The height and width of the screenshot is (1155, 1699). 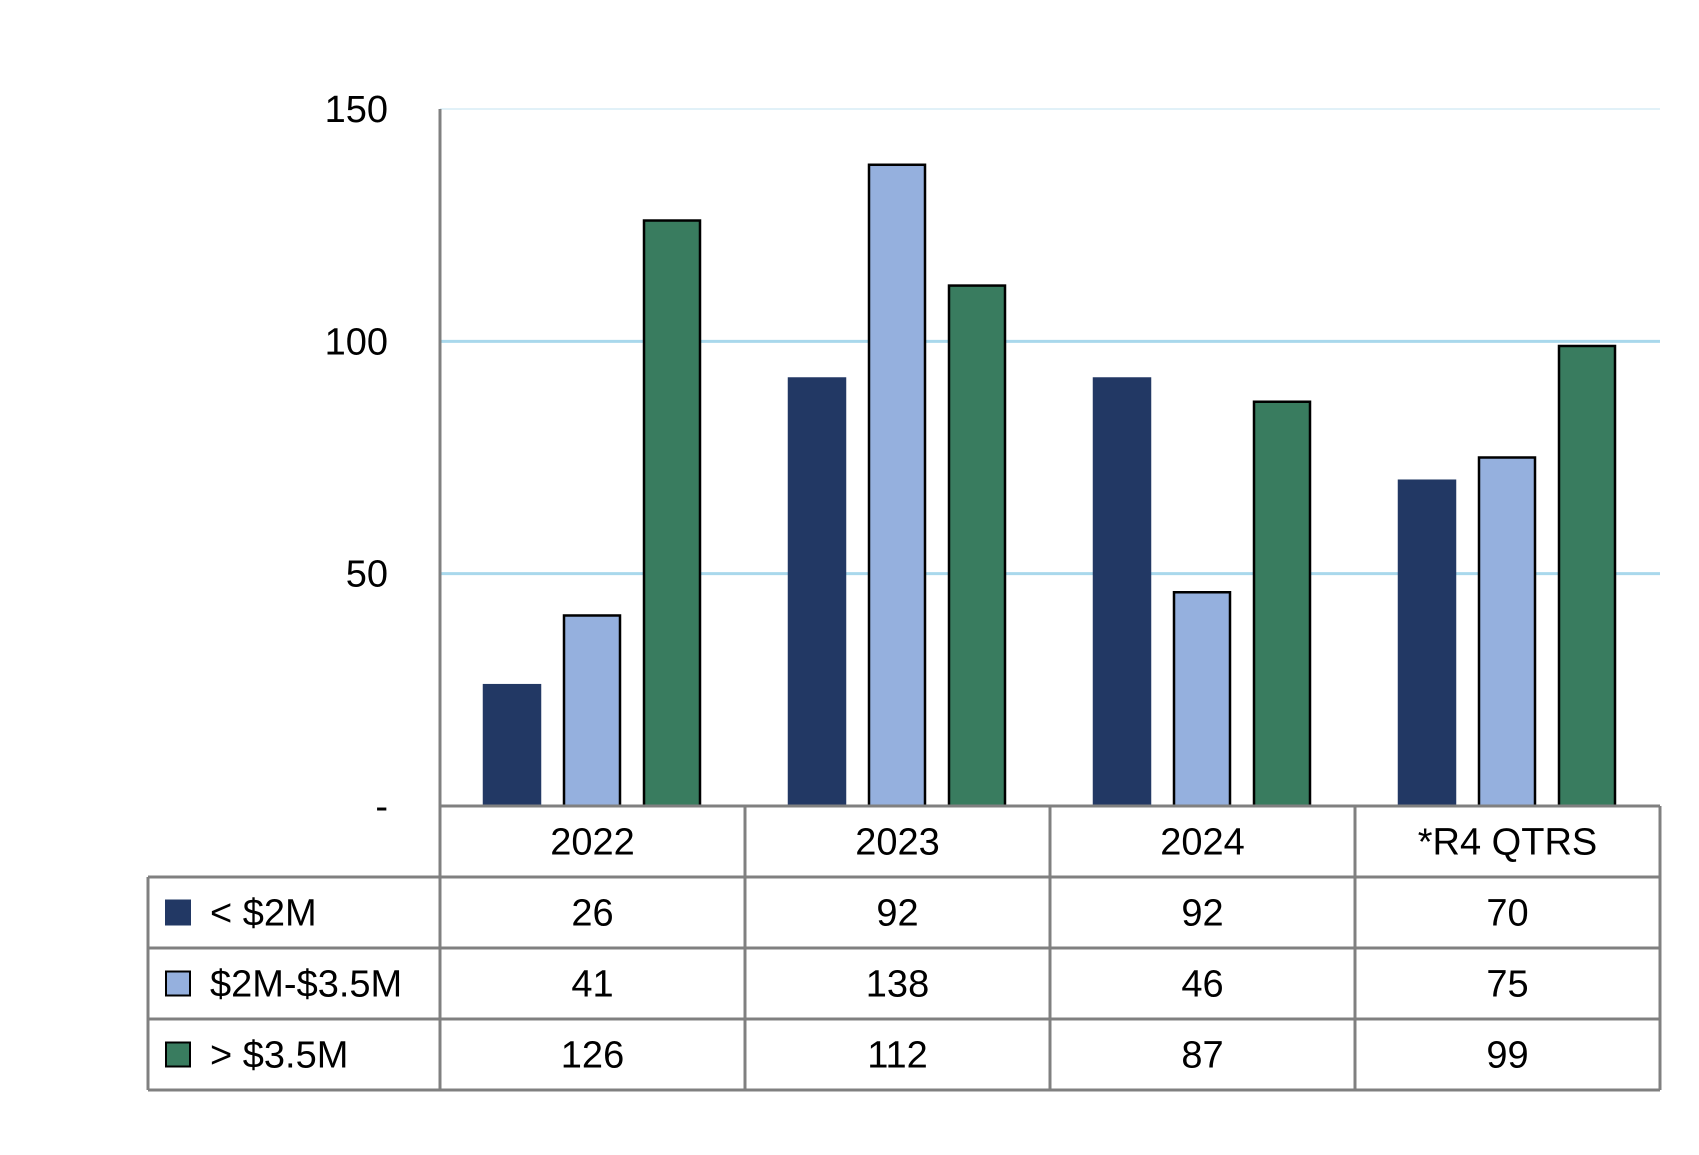 I want to click on y-tick-label-100: 100, so click(x=356, y=342).